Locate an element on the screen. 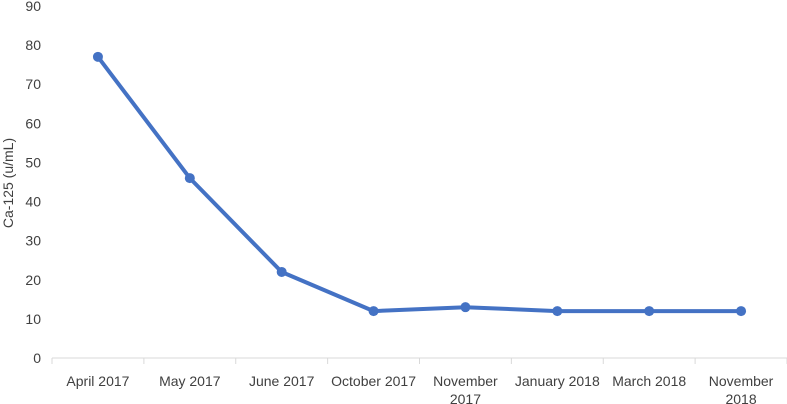  x-tick-label: May 2017 is located at coordinates (190, 381).